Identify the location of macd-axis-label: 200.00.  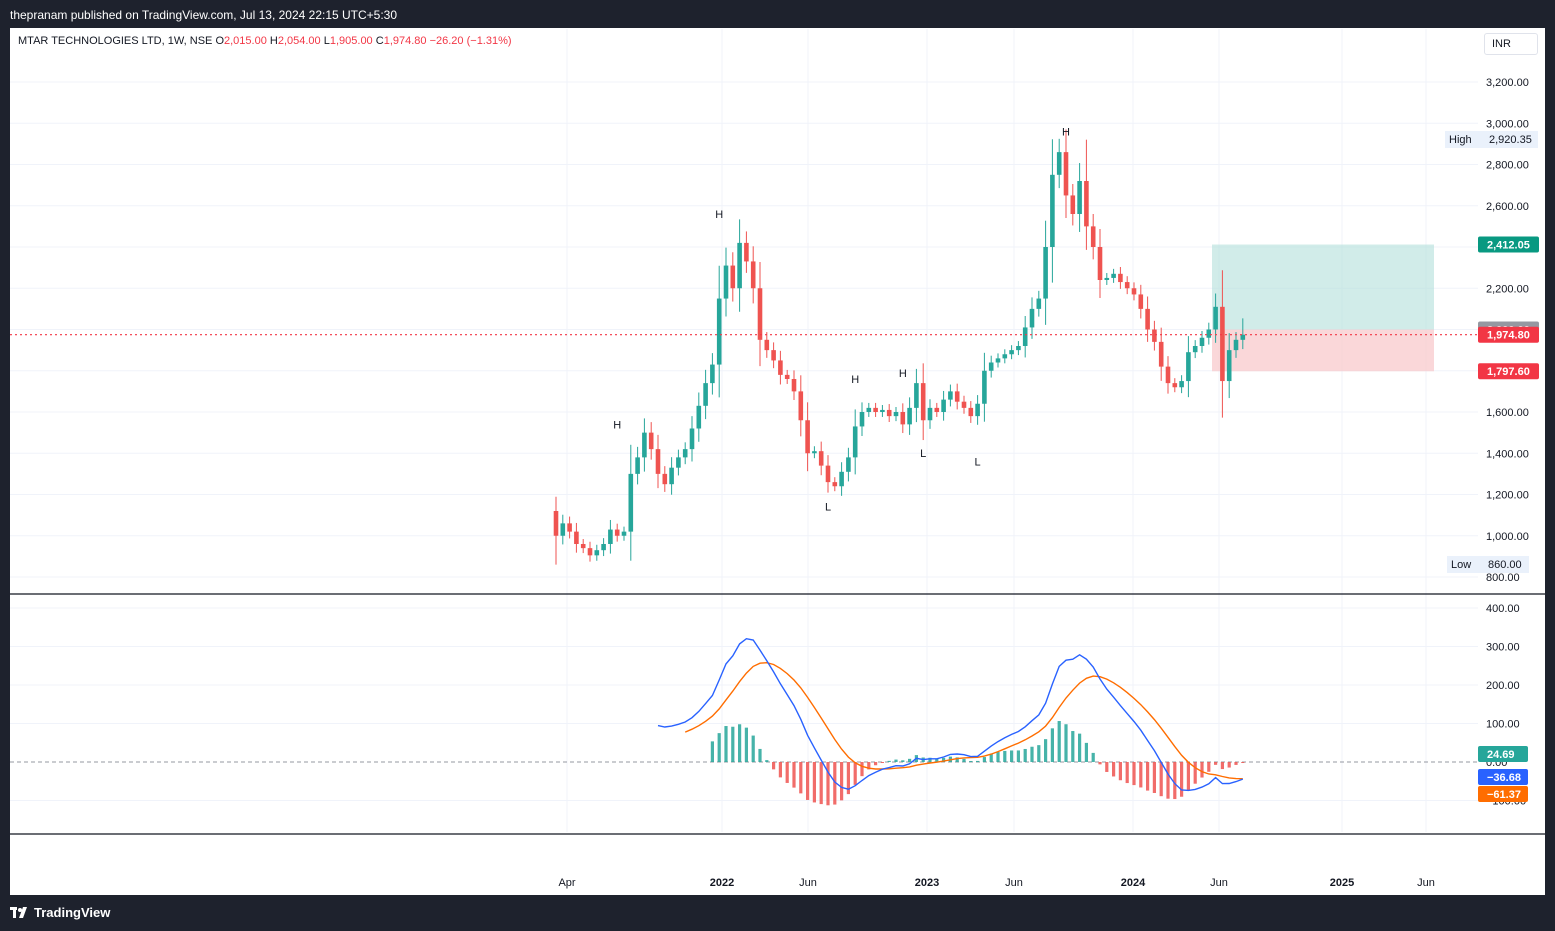
(1503, 686).